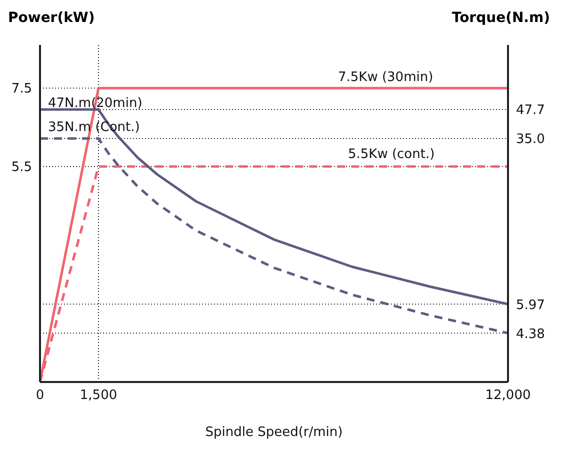 The height and width of the screenshot is (452, 562). I want to click on x-axis-title: Spindle Speed(r/min), so click(274, 432).